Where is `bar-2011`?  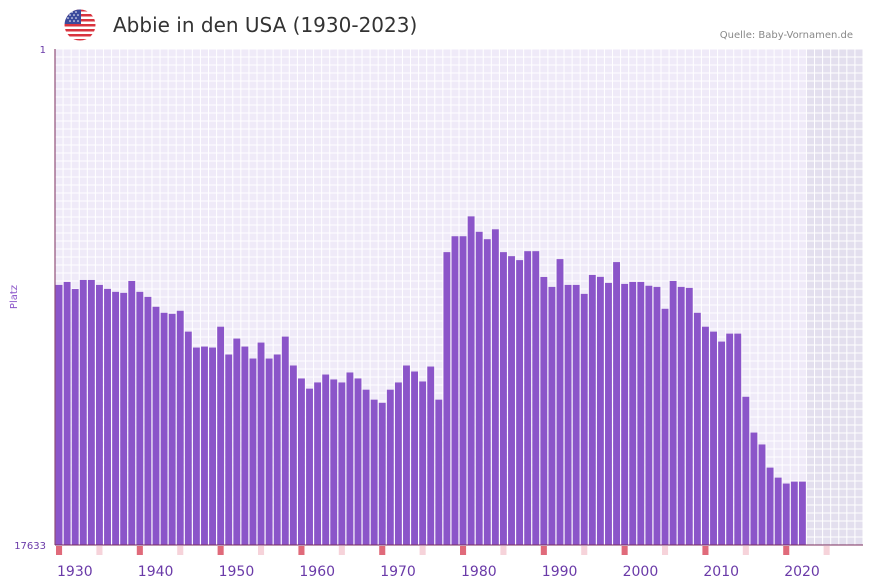 bar-2011 is located at coordinates (713, 438).